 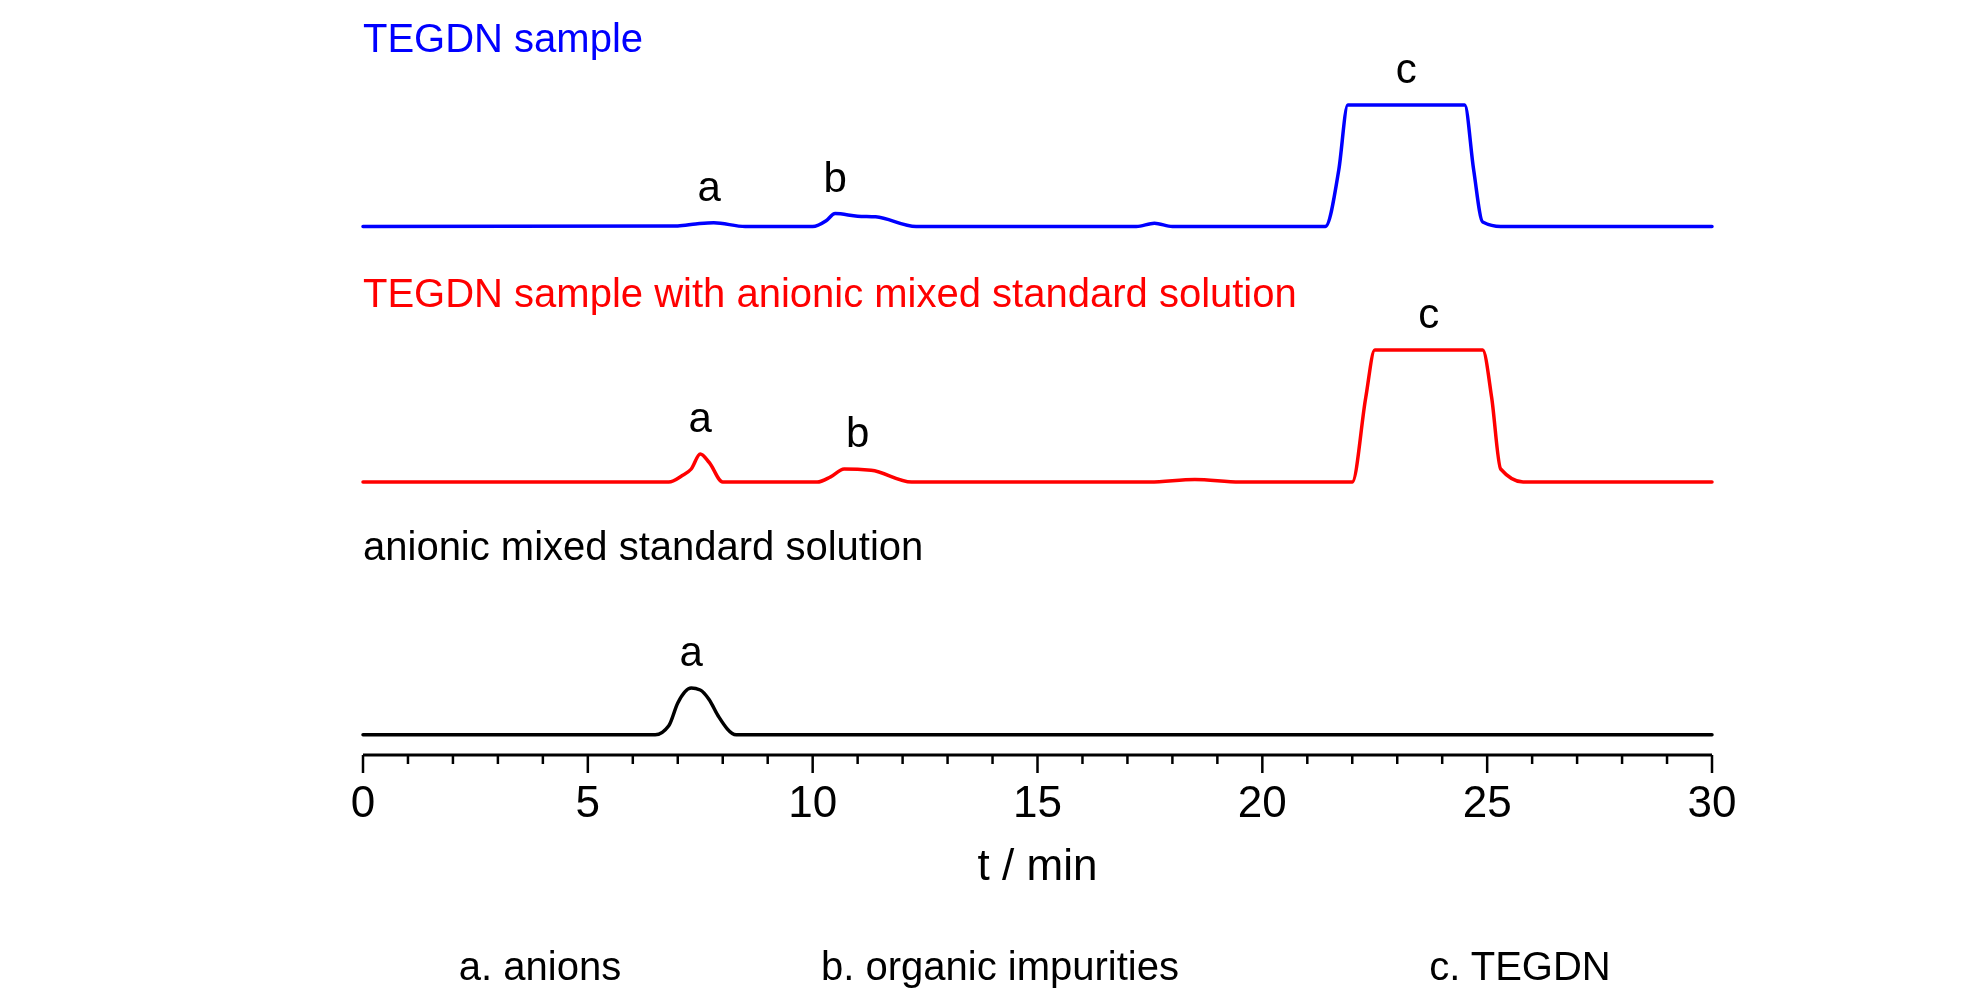 What do you see at coordinates (363, 801) in the screenshot?
I see `x-tick-label: 0` at bounding box center [363, 801].